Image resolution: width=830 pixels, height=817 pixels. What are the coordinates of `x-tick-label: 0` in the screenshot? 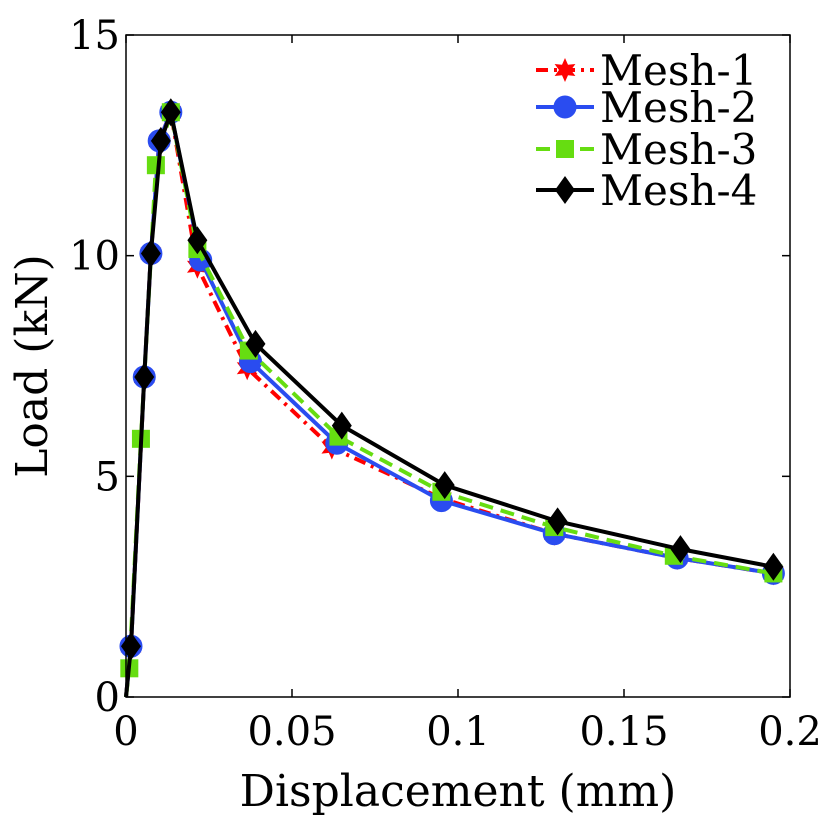 It's located at (125, 732).